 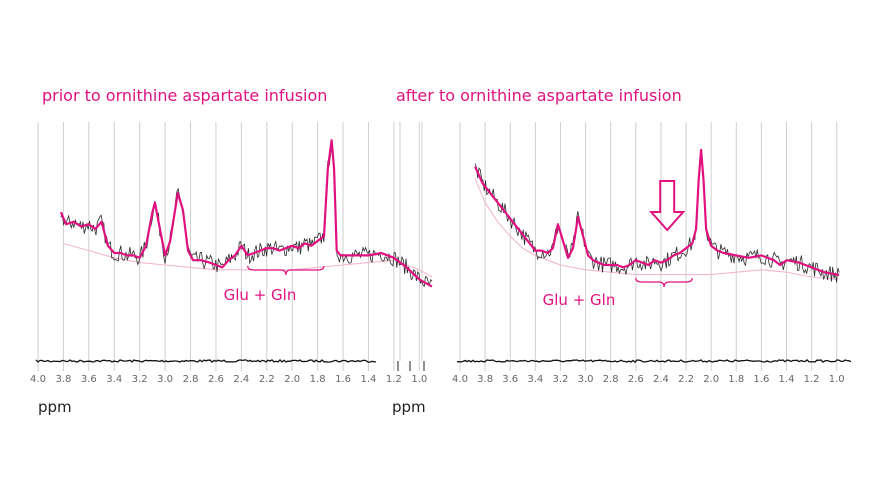 I want to click on down-arrow-icon, so click(x=667, y=206).